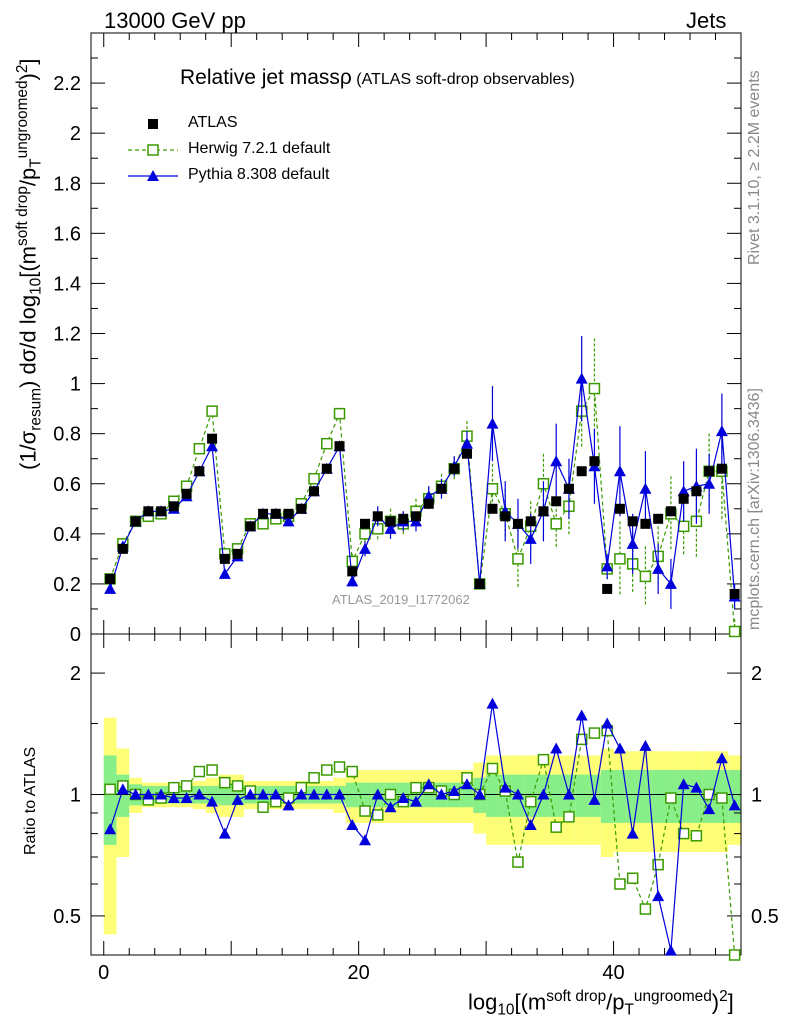  What do you see at coordinates (67, 335) in the screenshot?
I see `main-y-tick-label: 1.2` at bounding box center [67, 335].